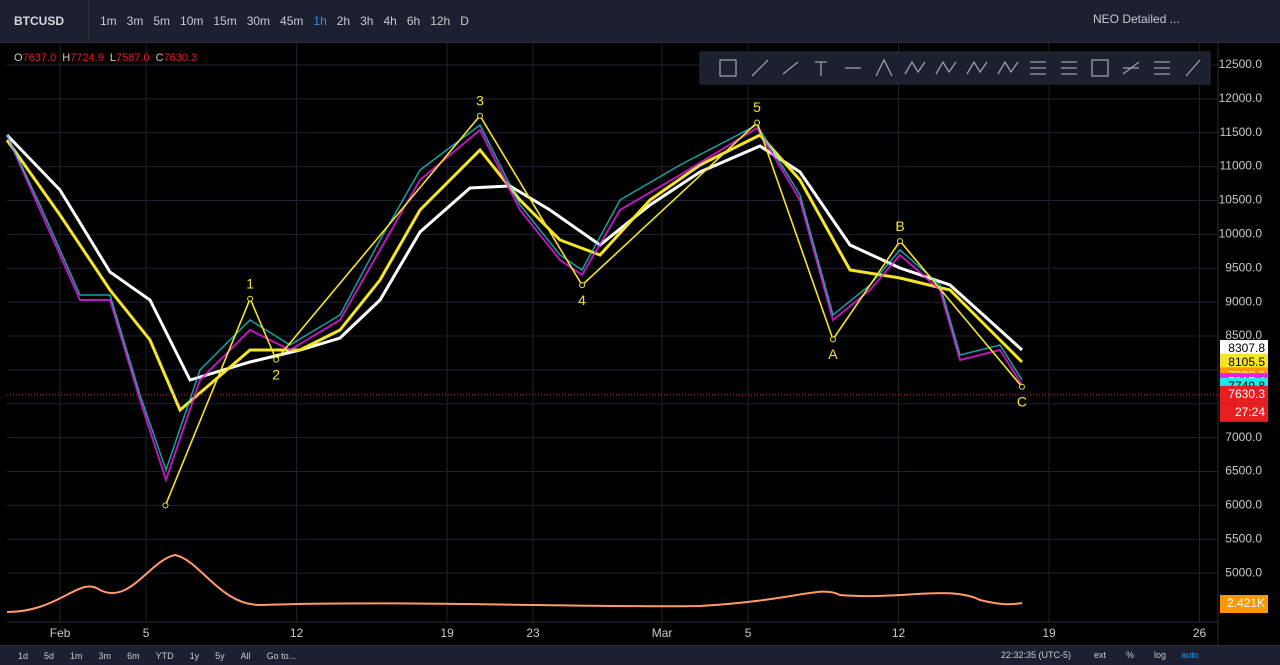 This screenshot has width=1280, height=665. Describe the element at coordinates (480, 100) in the screenshot. I see `wave-label: 3` at that location.